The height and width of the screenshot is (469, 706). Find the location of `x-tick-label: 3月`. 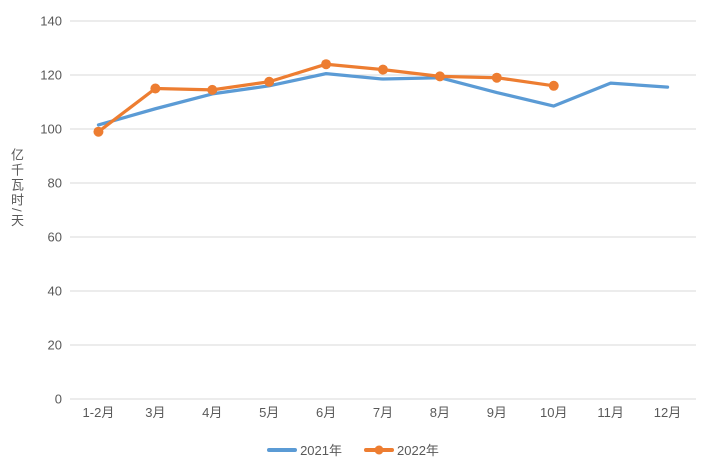

x-tick-label: 3月 is located at coordinates (155, 412).